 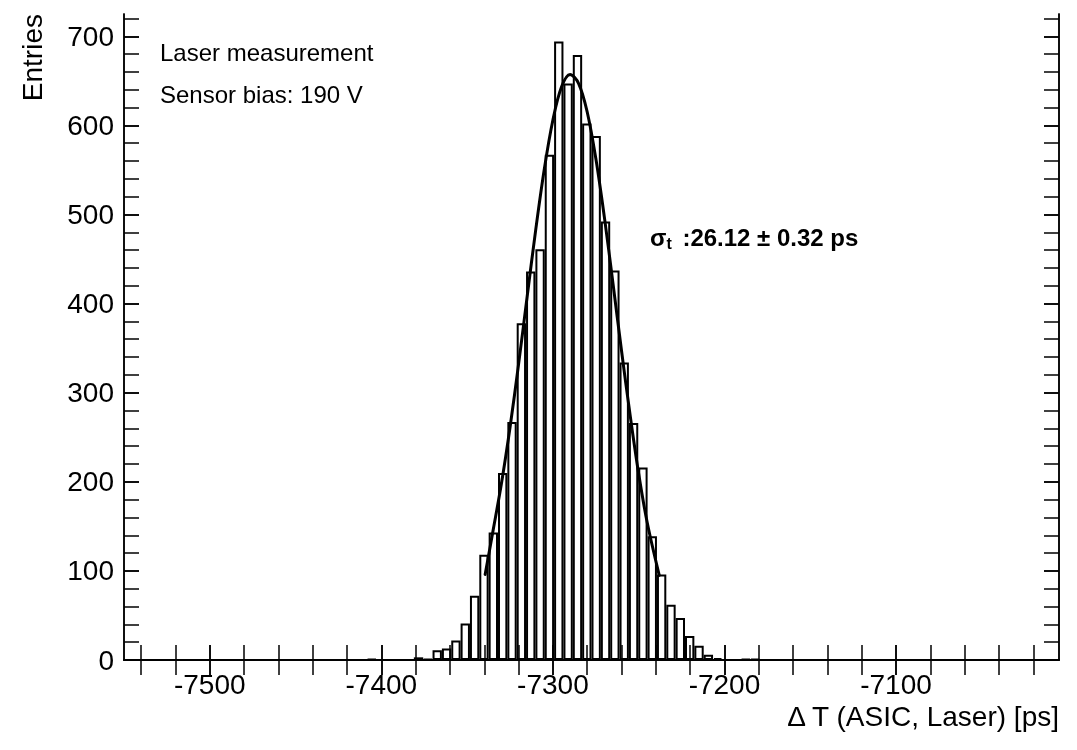 What do you see at coordinates (261, 94) in the screenshot?
I see `annotation: Sensor bias: 190 V` at bounding box center [261, 94].